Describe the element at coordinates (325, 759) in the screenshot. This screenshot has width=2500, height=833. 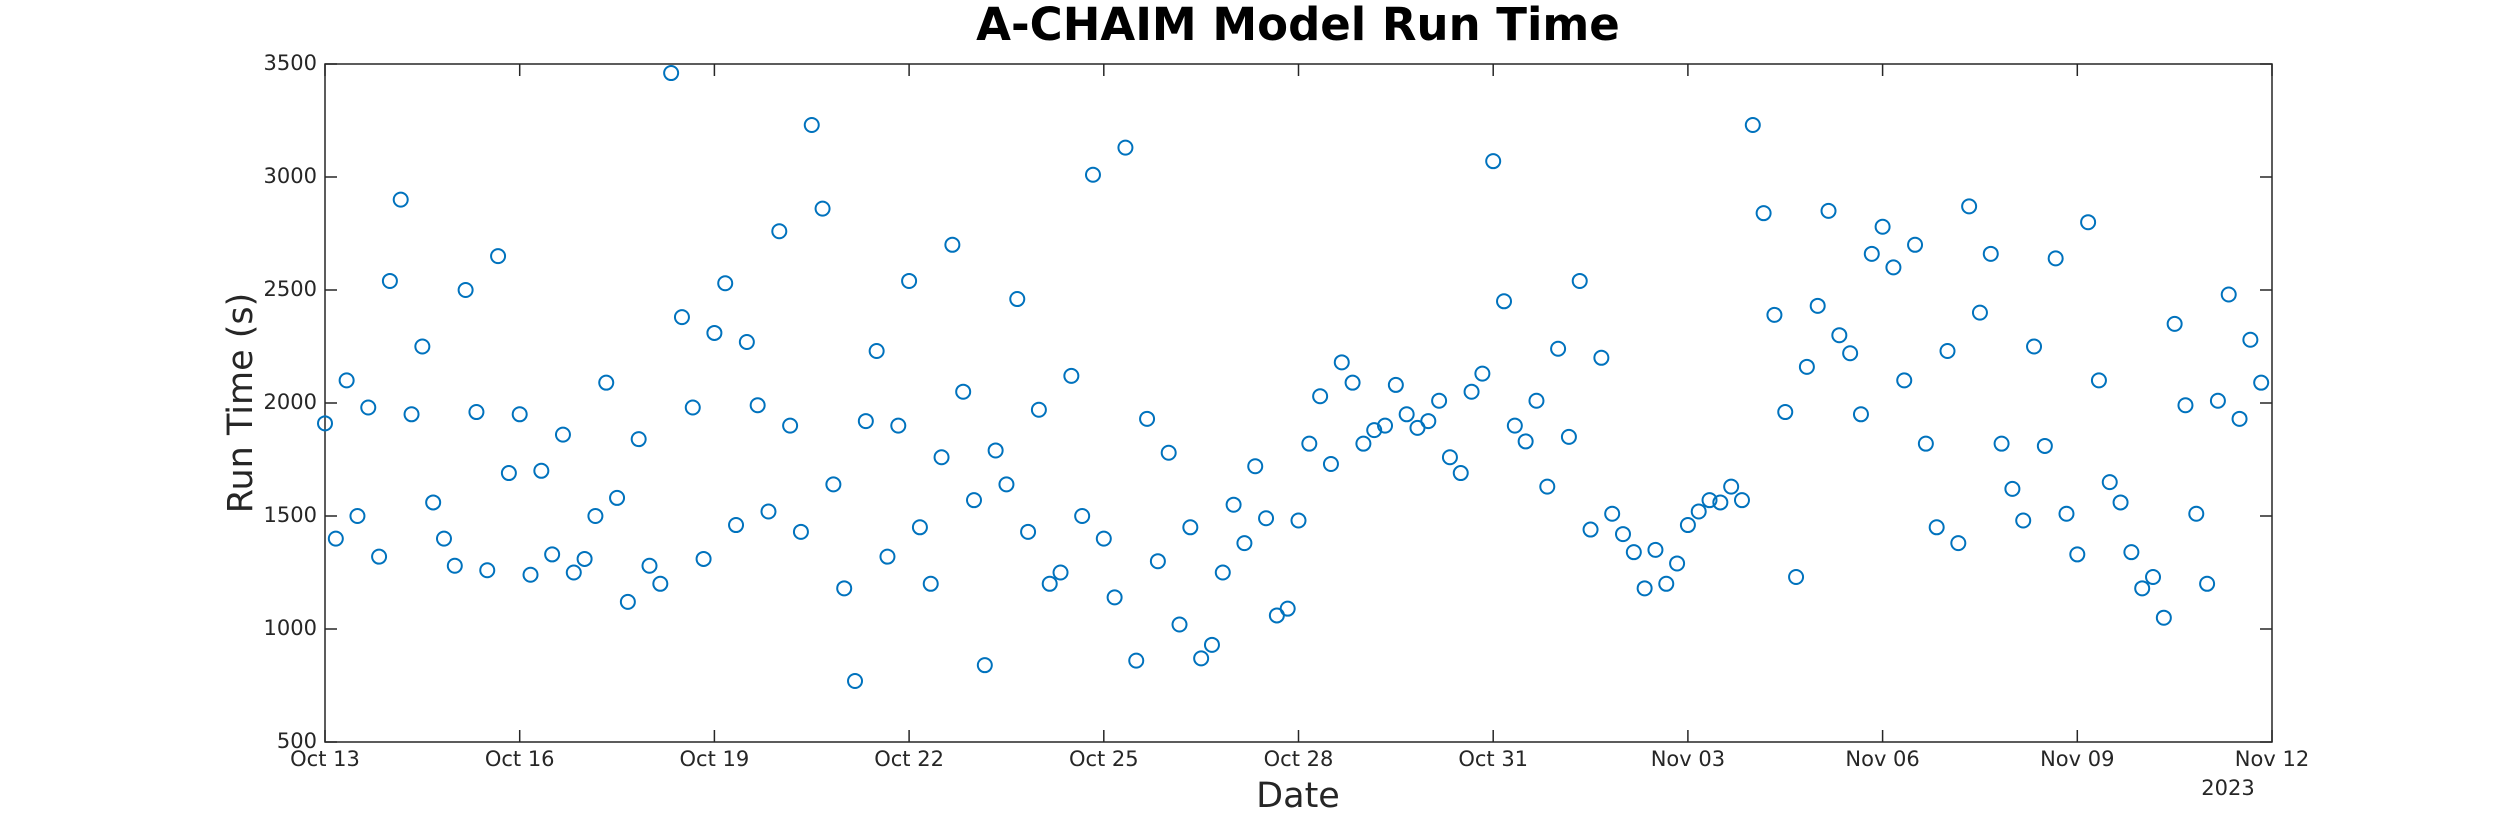
I see `x-tick-label: Oct 13` at that location.